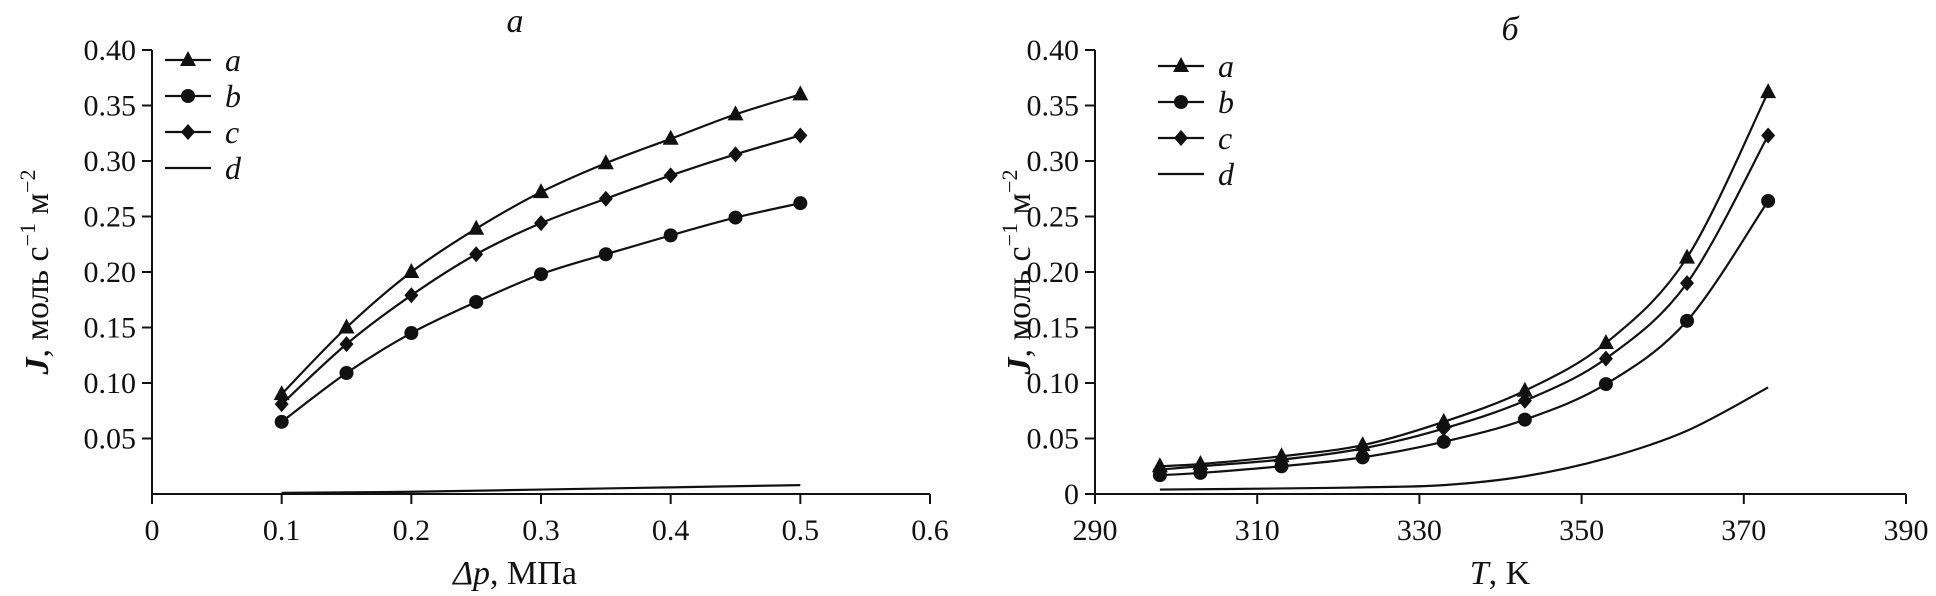 This screenshot has width=1936, height=596. What do you see at coordinates (541, 530) in the screenshot?
I see `x-tick-label: 0.3` at bounding box center [541, 530].